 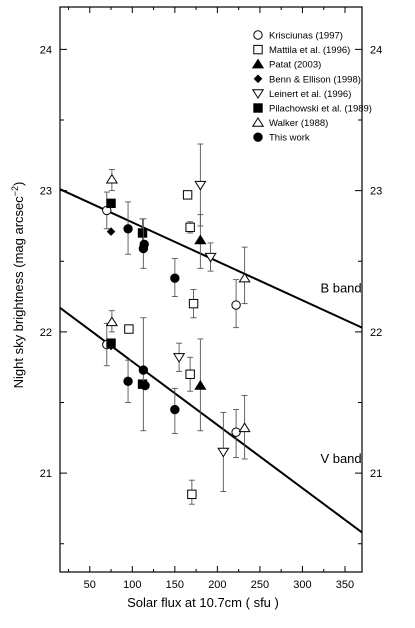 What do you see at coordinates (289, 138) in the screenshot?
I see `legend-label: This work` at bounding box center [289, 138].